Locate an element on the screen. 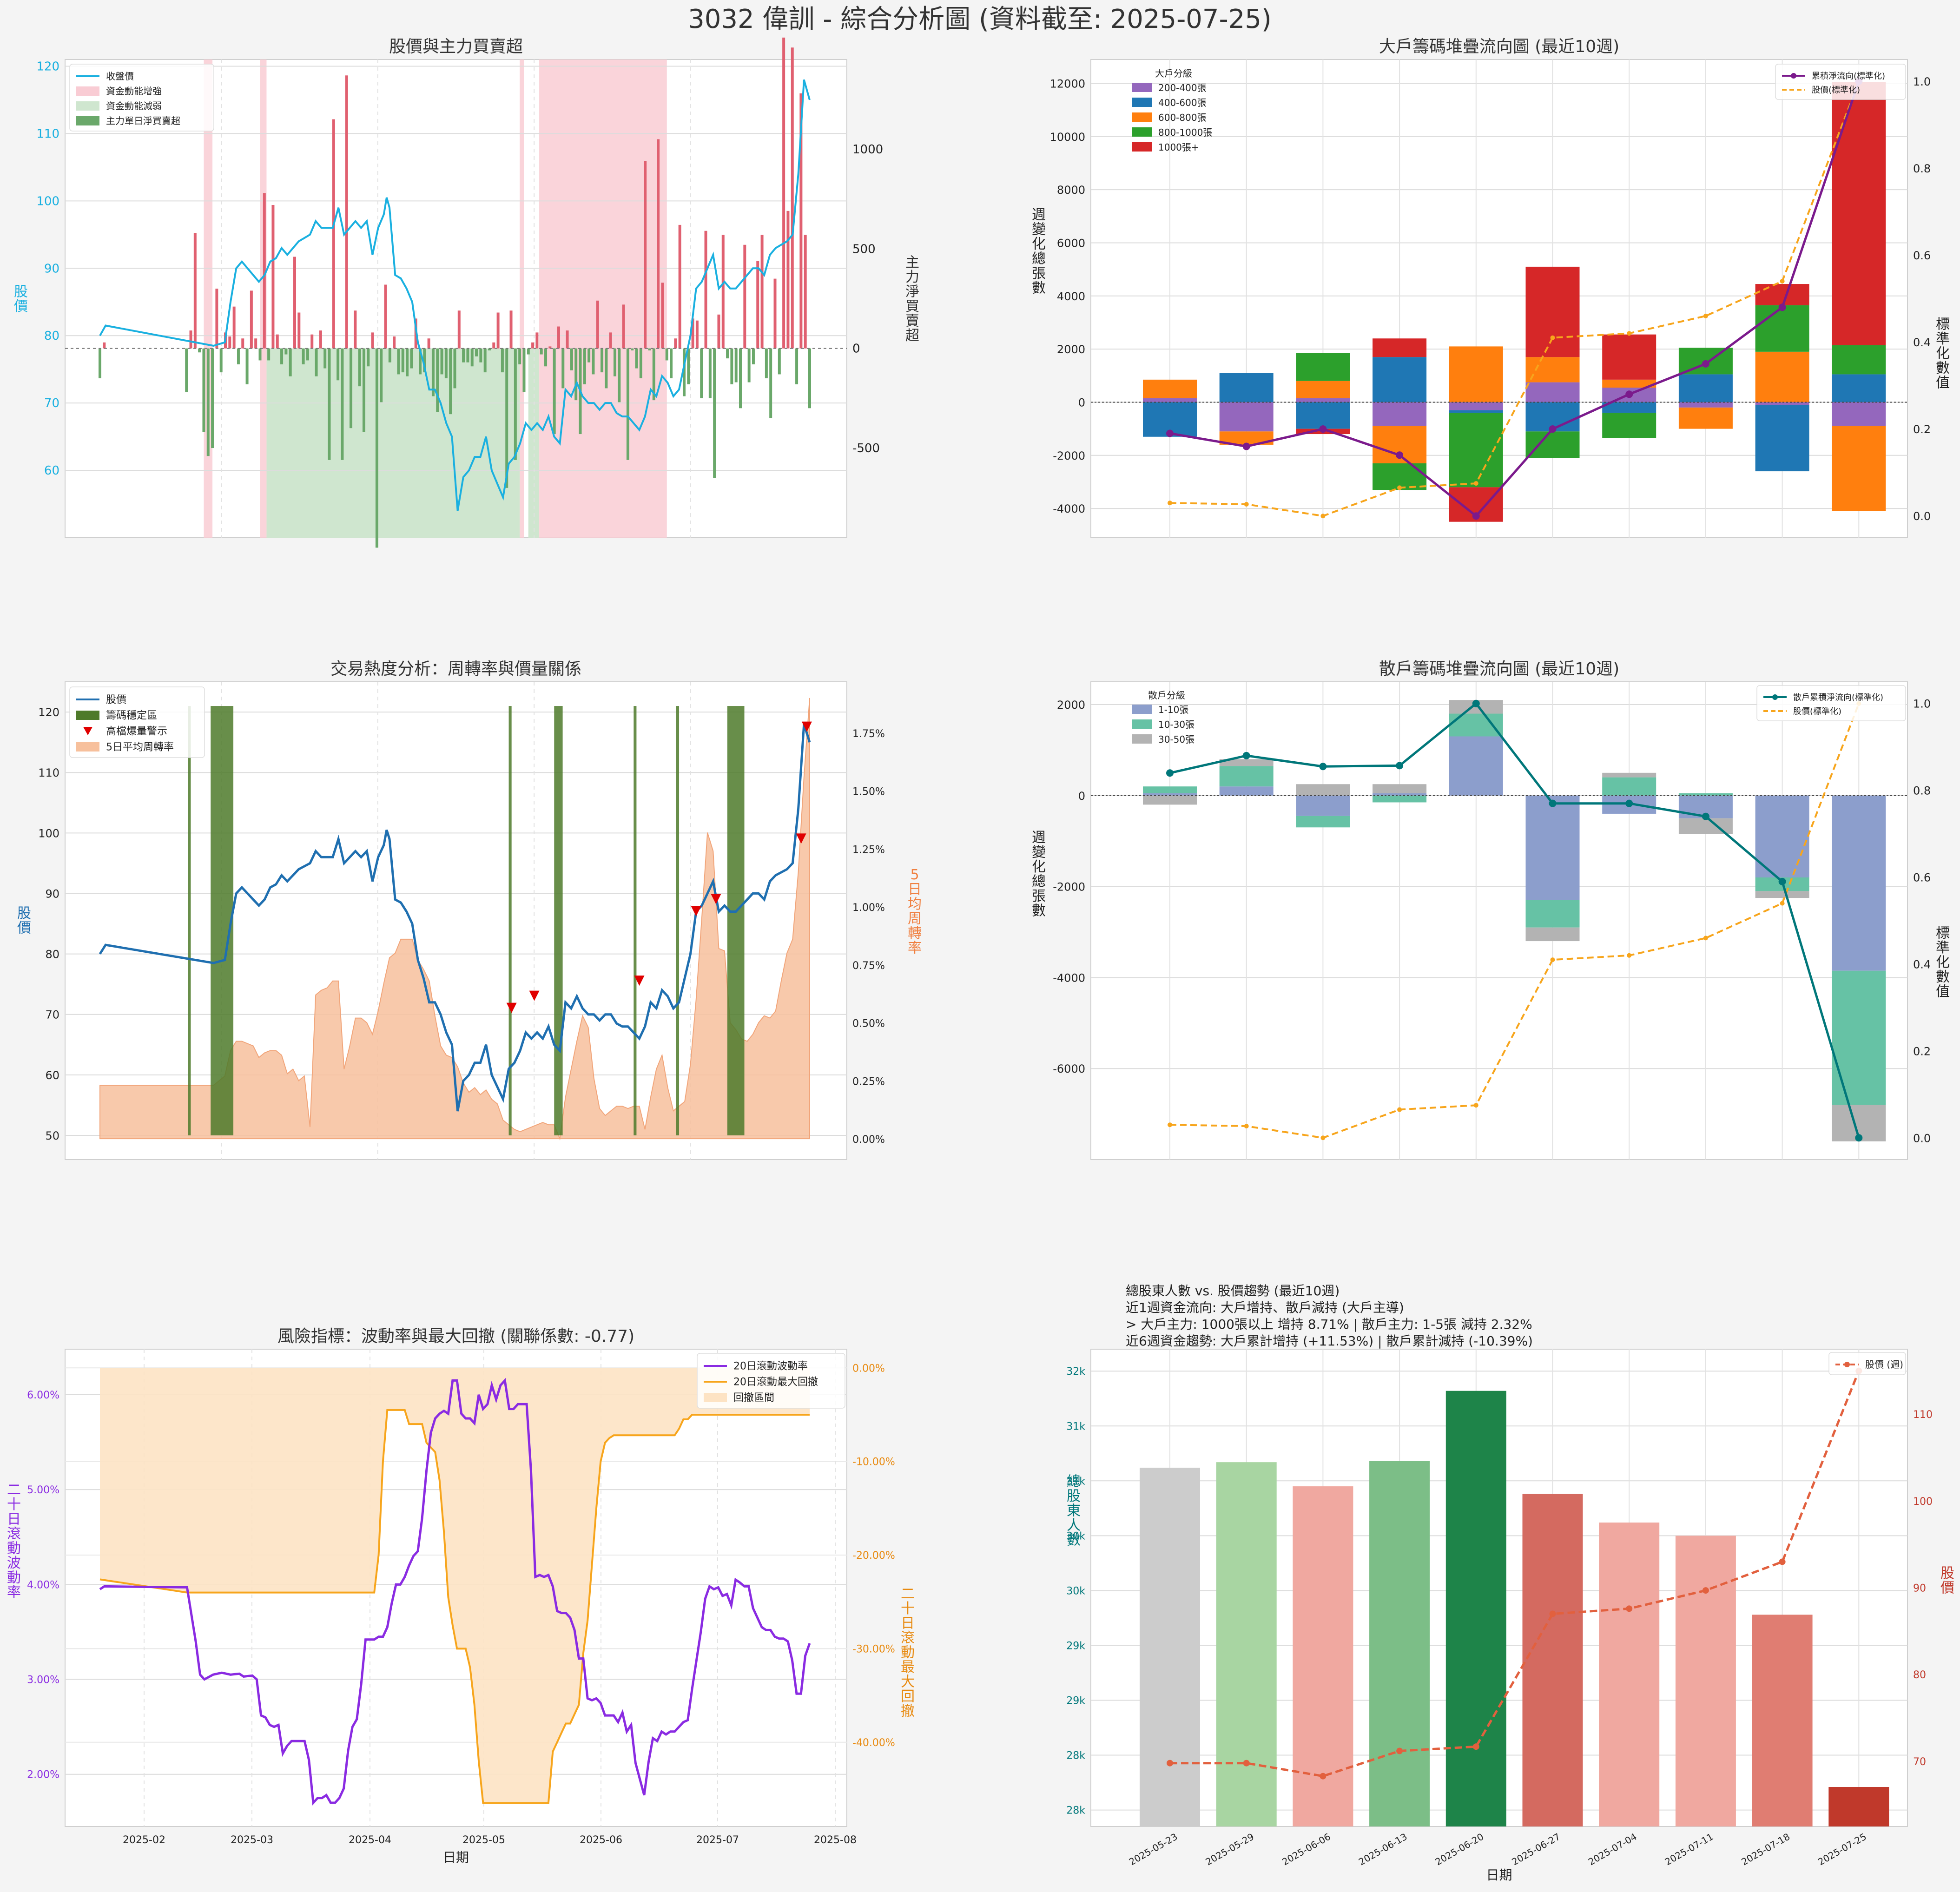 The width and height of the screenshot is (1960, 1892). p5-ylabel-right: 大 is located at coordinates (908, 1682).